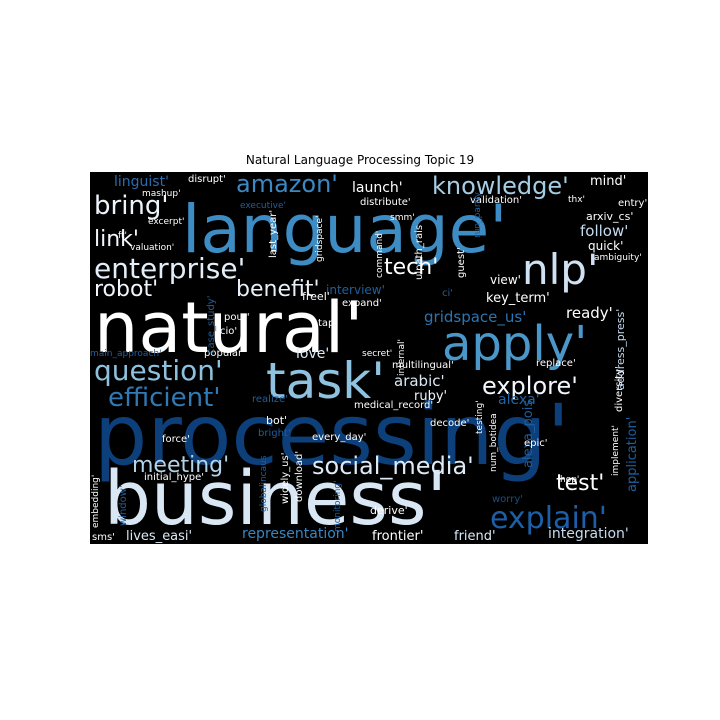  I want to click on word-cloud-word: every_day', so click(339, 437).